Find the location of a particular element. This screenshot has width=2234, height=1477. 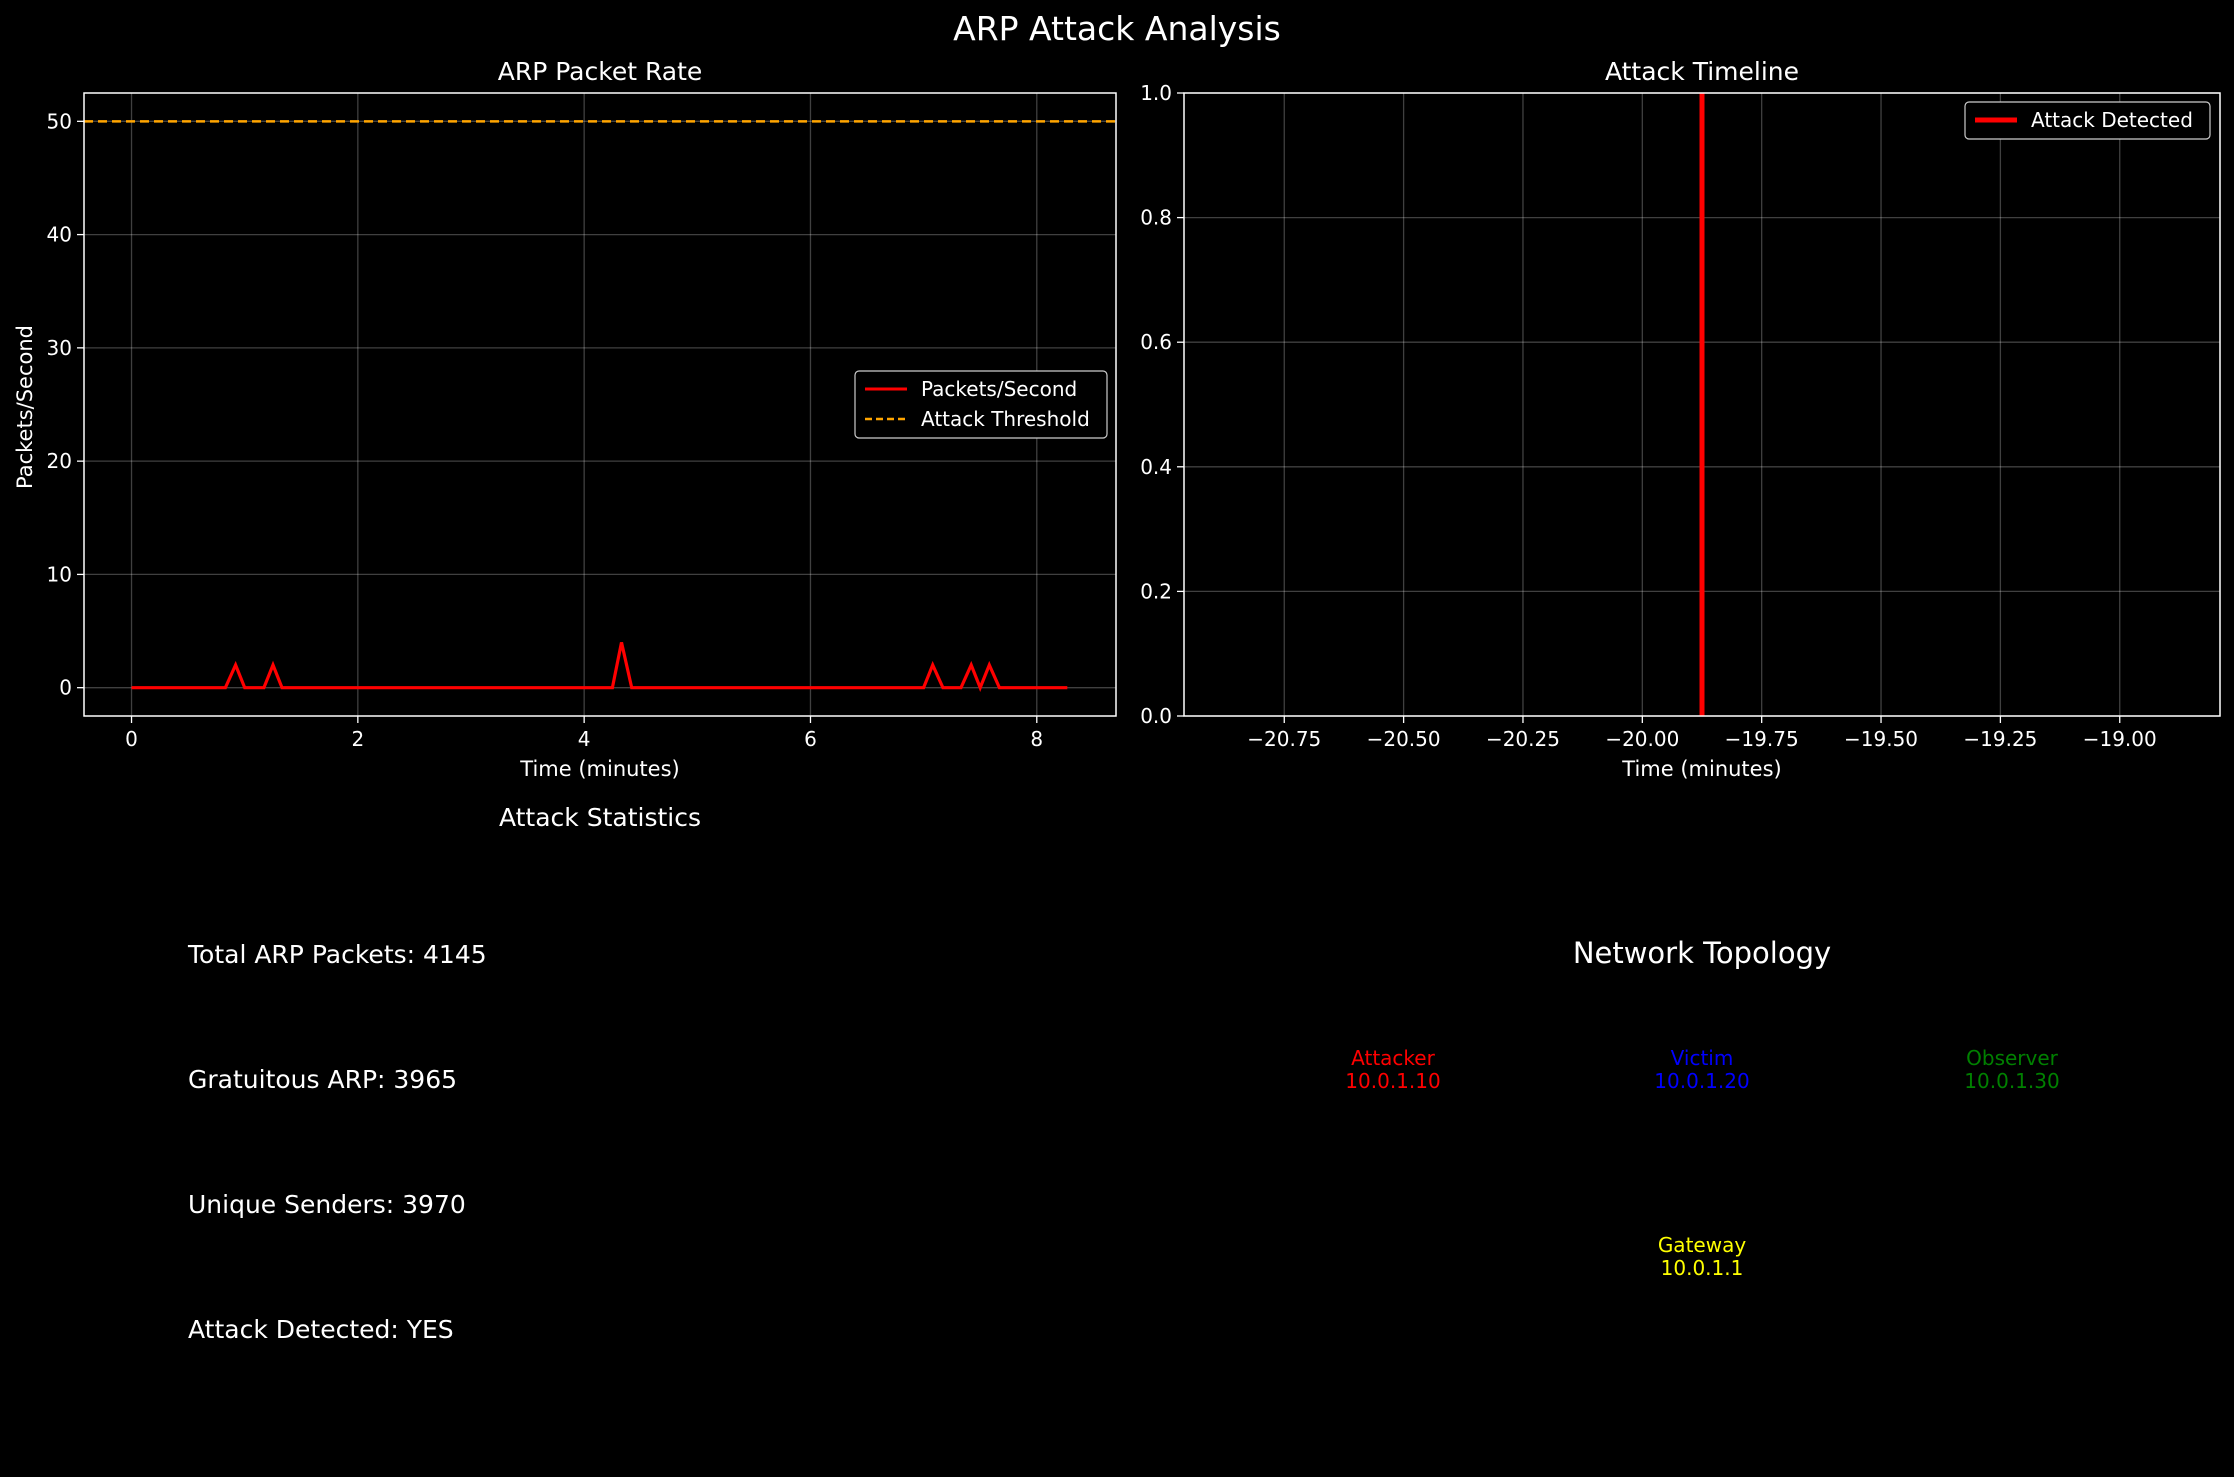

figure-title: ARP Attack Analysis is located at coordinates (1117, 28).